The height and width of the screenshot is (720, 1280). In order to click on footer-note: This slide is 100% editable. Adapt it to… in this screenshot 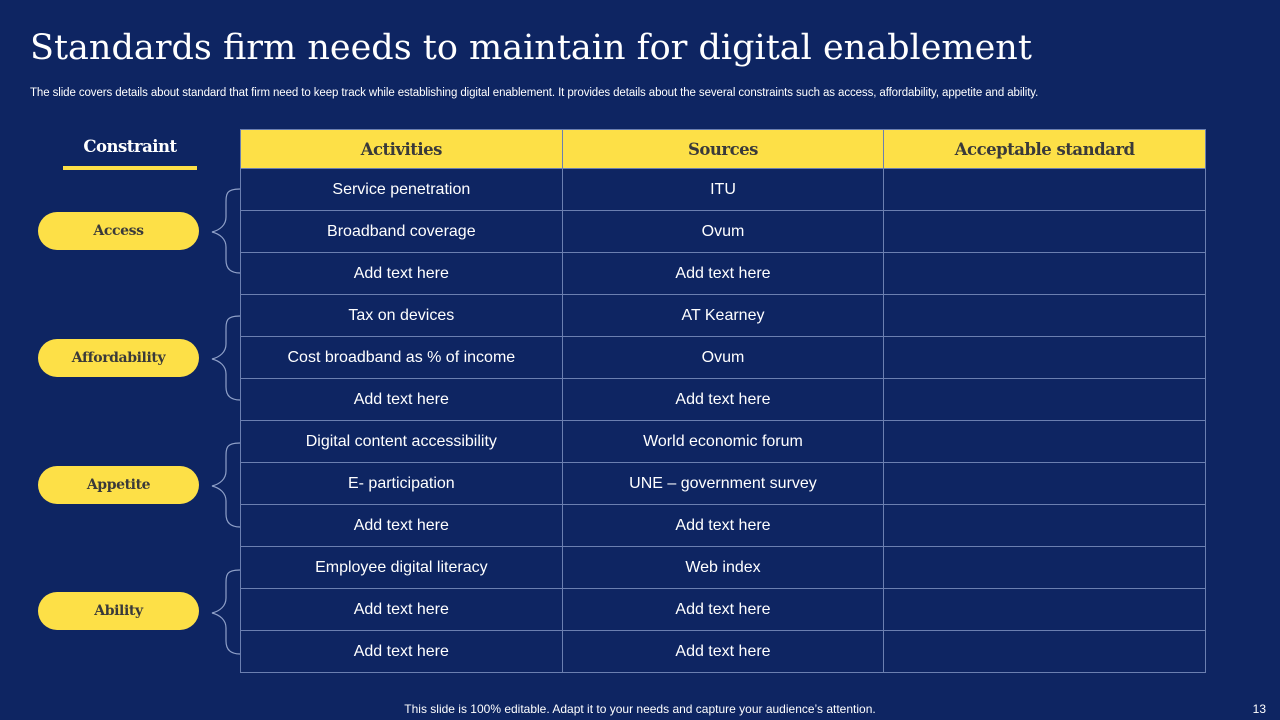, I will do `click(640, 709)`.